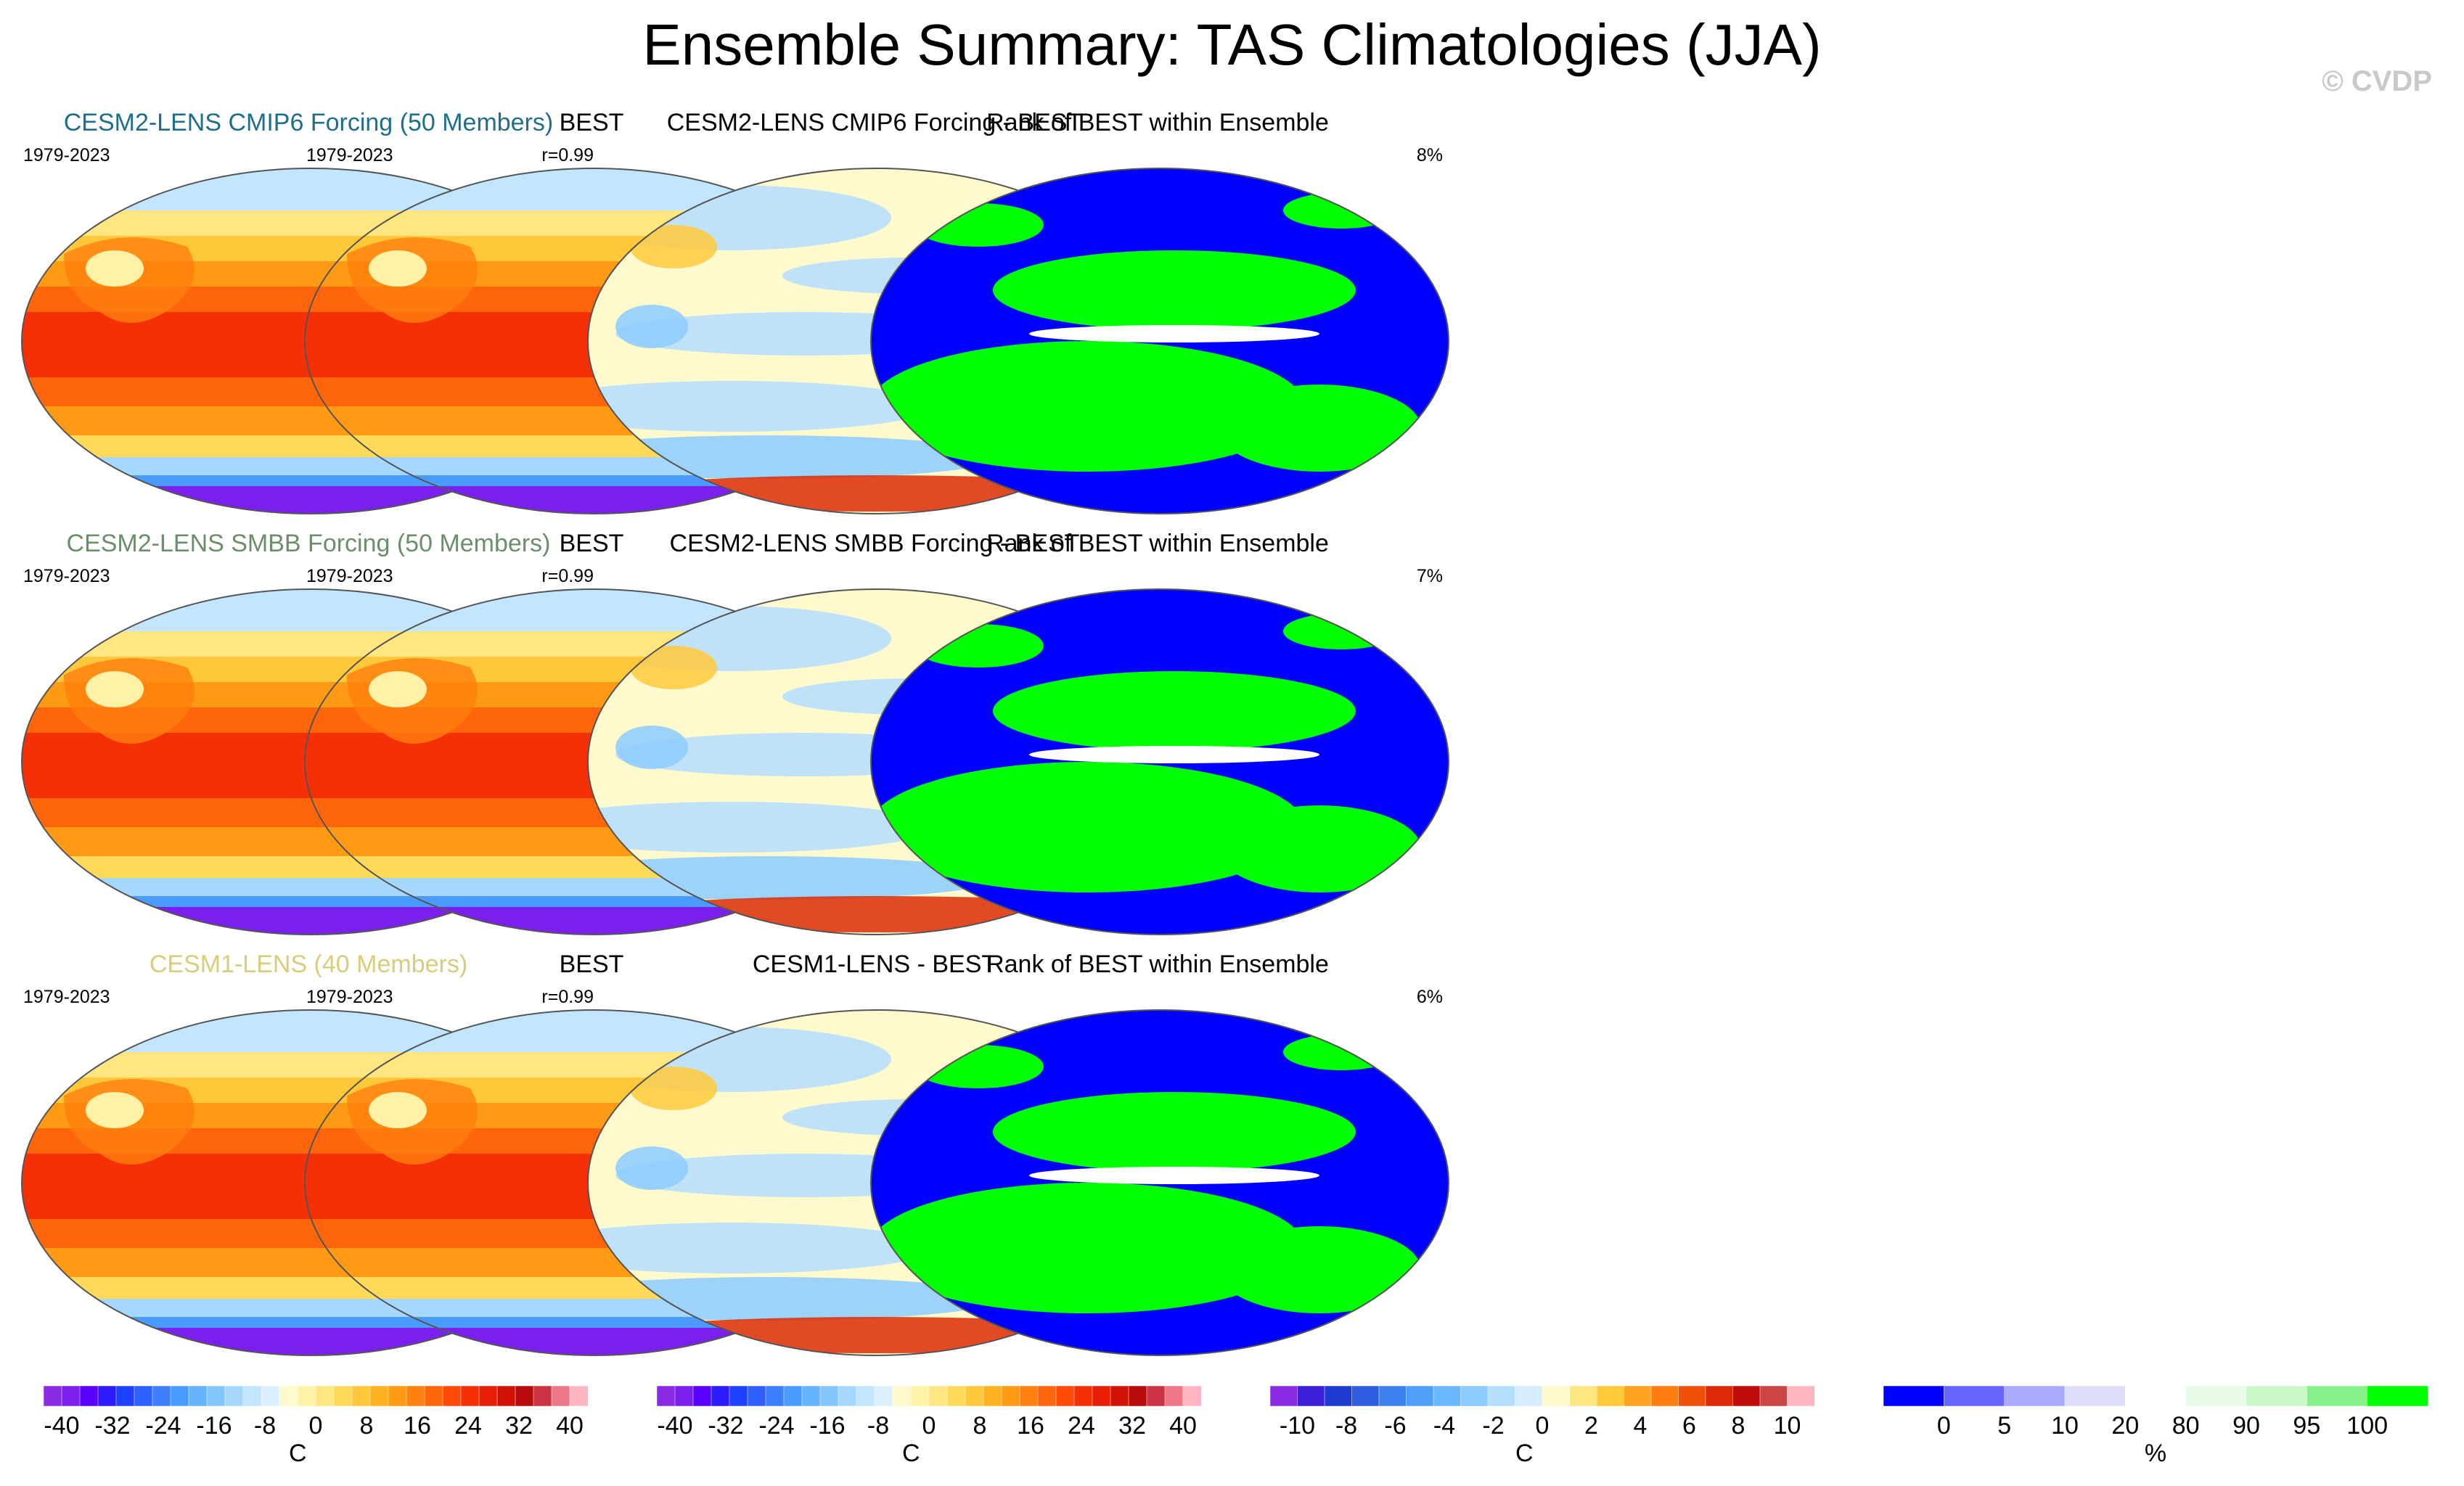 The height and width of the screenshot is (1486, 2464). Describe the element at coordinates (1081, 1426) in the screenshot. I see `colorbar-tick-label: 24` at that location.